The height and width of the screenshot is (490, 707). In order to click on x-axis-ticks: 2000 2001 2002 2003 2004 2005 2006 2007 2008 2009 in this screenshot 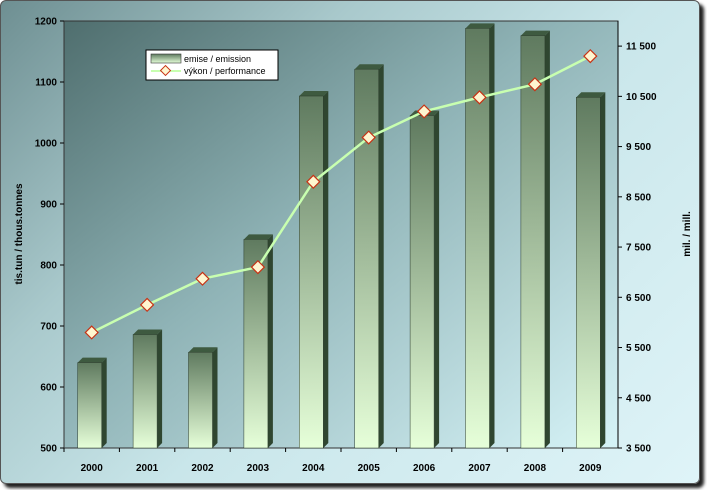, I will do `click(332, 461)`.